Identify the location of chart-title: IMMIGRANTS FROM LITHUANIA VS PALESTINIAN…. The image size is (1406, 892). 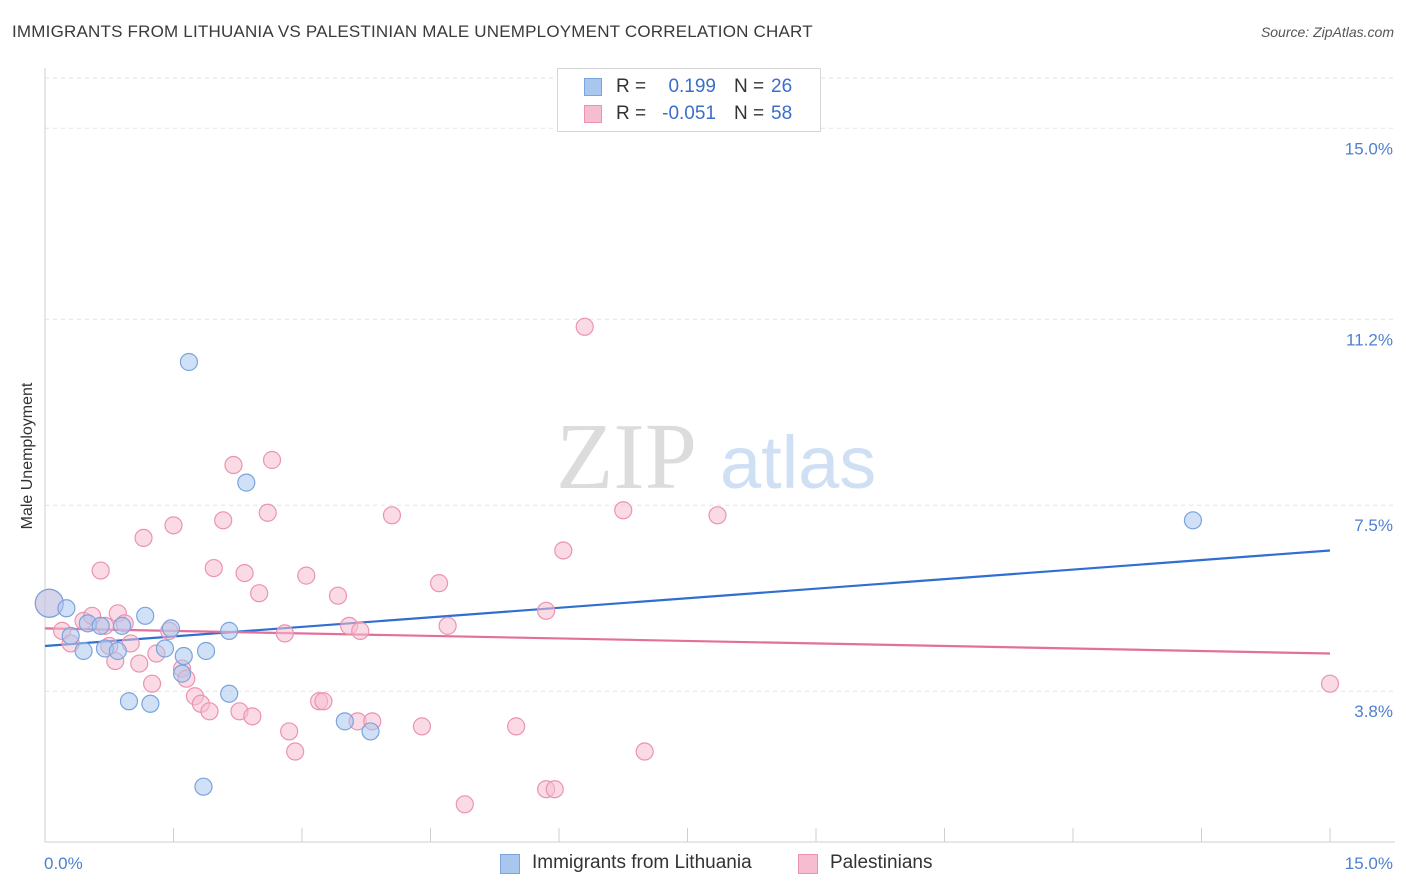
(412, 31).